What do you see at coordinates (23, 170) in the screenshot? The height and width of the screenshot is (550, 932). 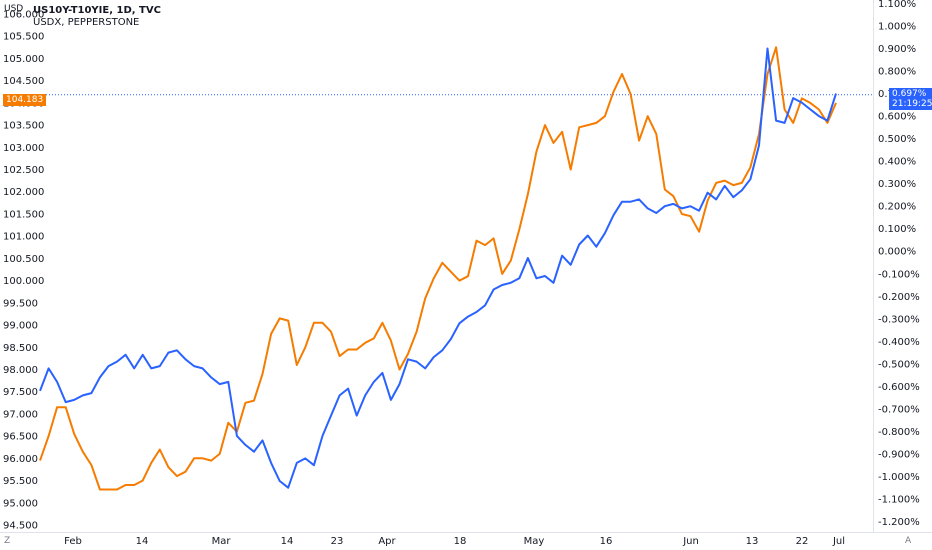 I see `left-axis-tick: 102.500` at bounding box center [23, 170].